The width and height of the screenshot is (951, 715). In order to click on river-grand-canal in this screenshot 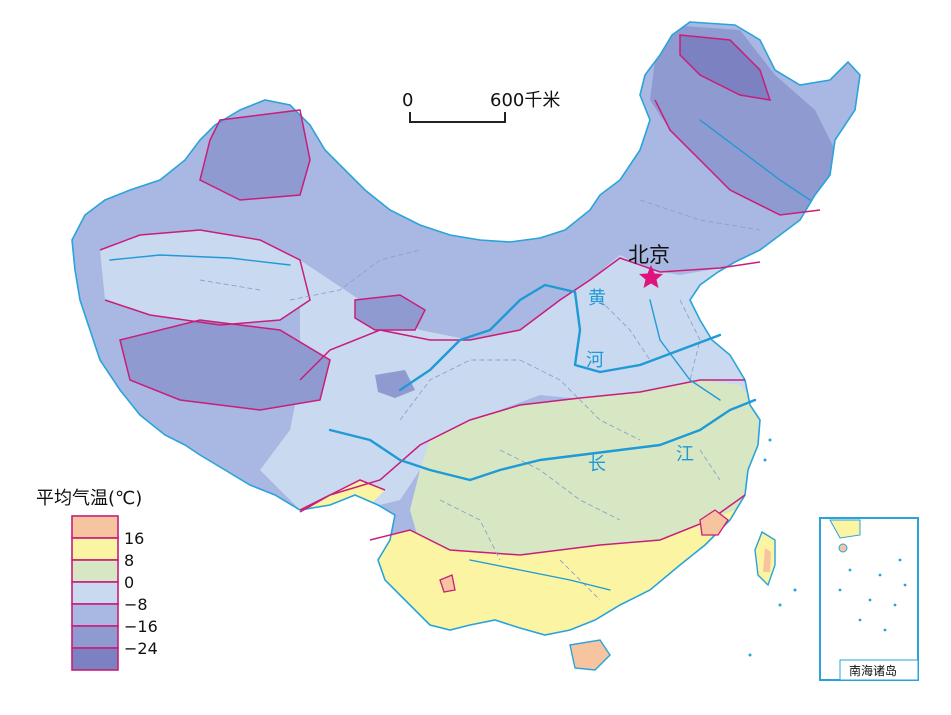, I will do `click(685, 350)`.